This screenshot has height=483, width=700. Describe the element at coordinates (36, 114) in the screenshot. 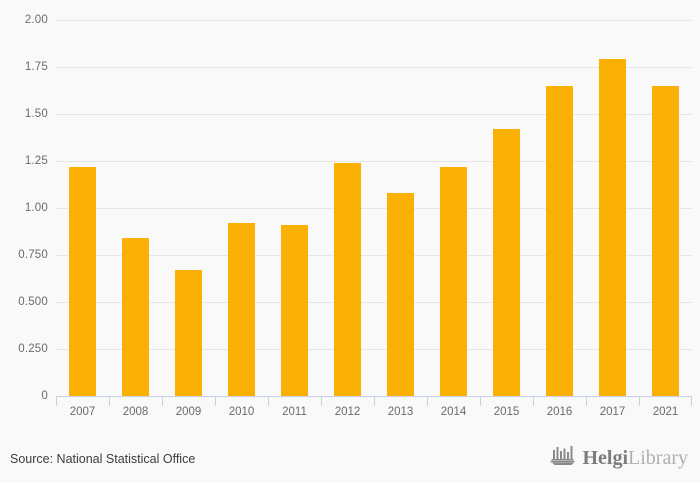

I see `y-axis-tick-label: 1.50` at that location.